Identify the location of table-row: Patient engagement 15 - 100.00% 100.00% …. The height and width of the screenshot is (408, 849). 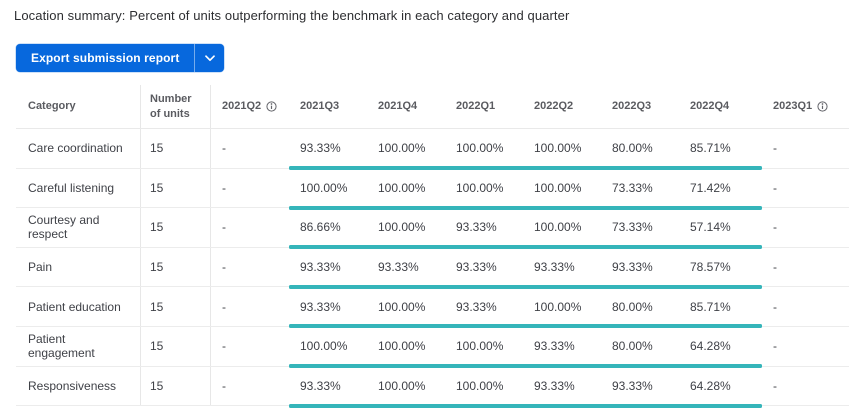
(432, 347).